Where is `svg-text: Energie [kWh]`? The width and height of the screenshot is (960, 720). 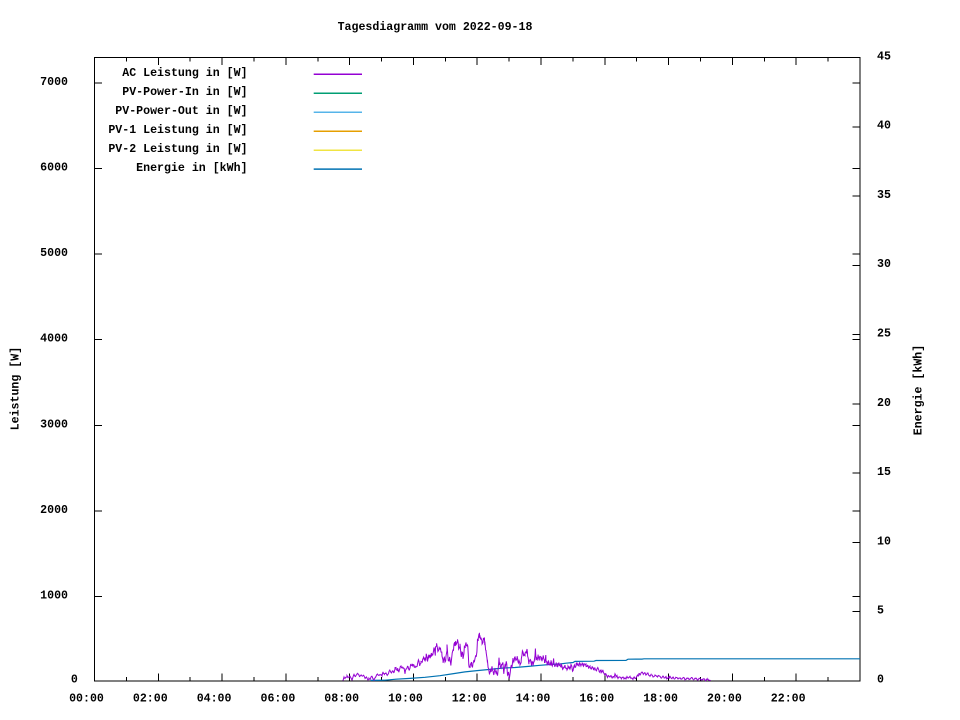
svg-text: Energie [kWh] is located at coordinates (918, 390).